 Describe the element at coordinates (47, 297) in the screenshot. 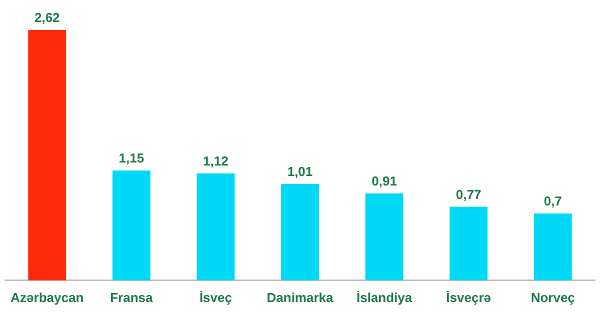

I see `x-tick-label: Azərbaycan` at that location.